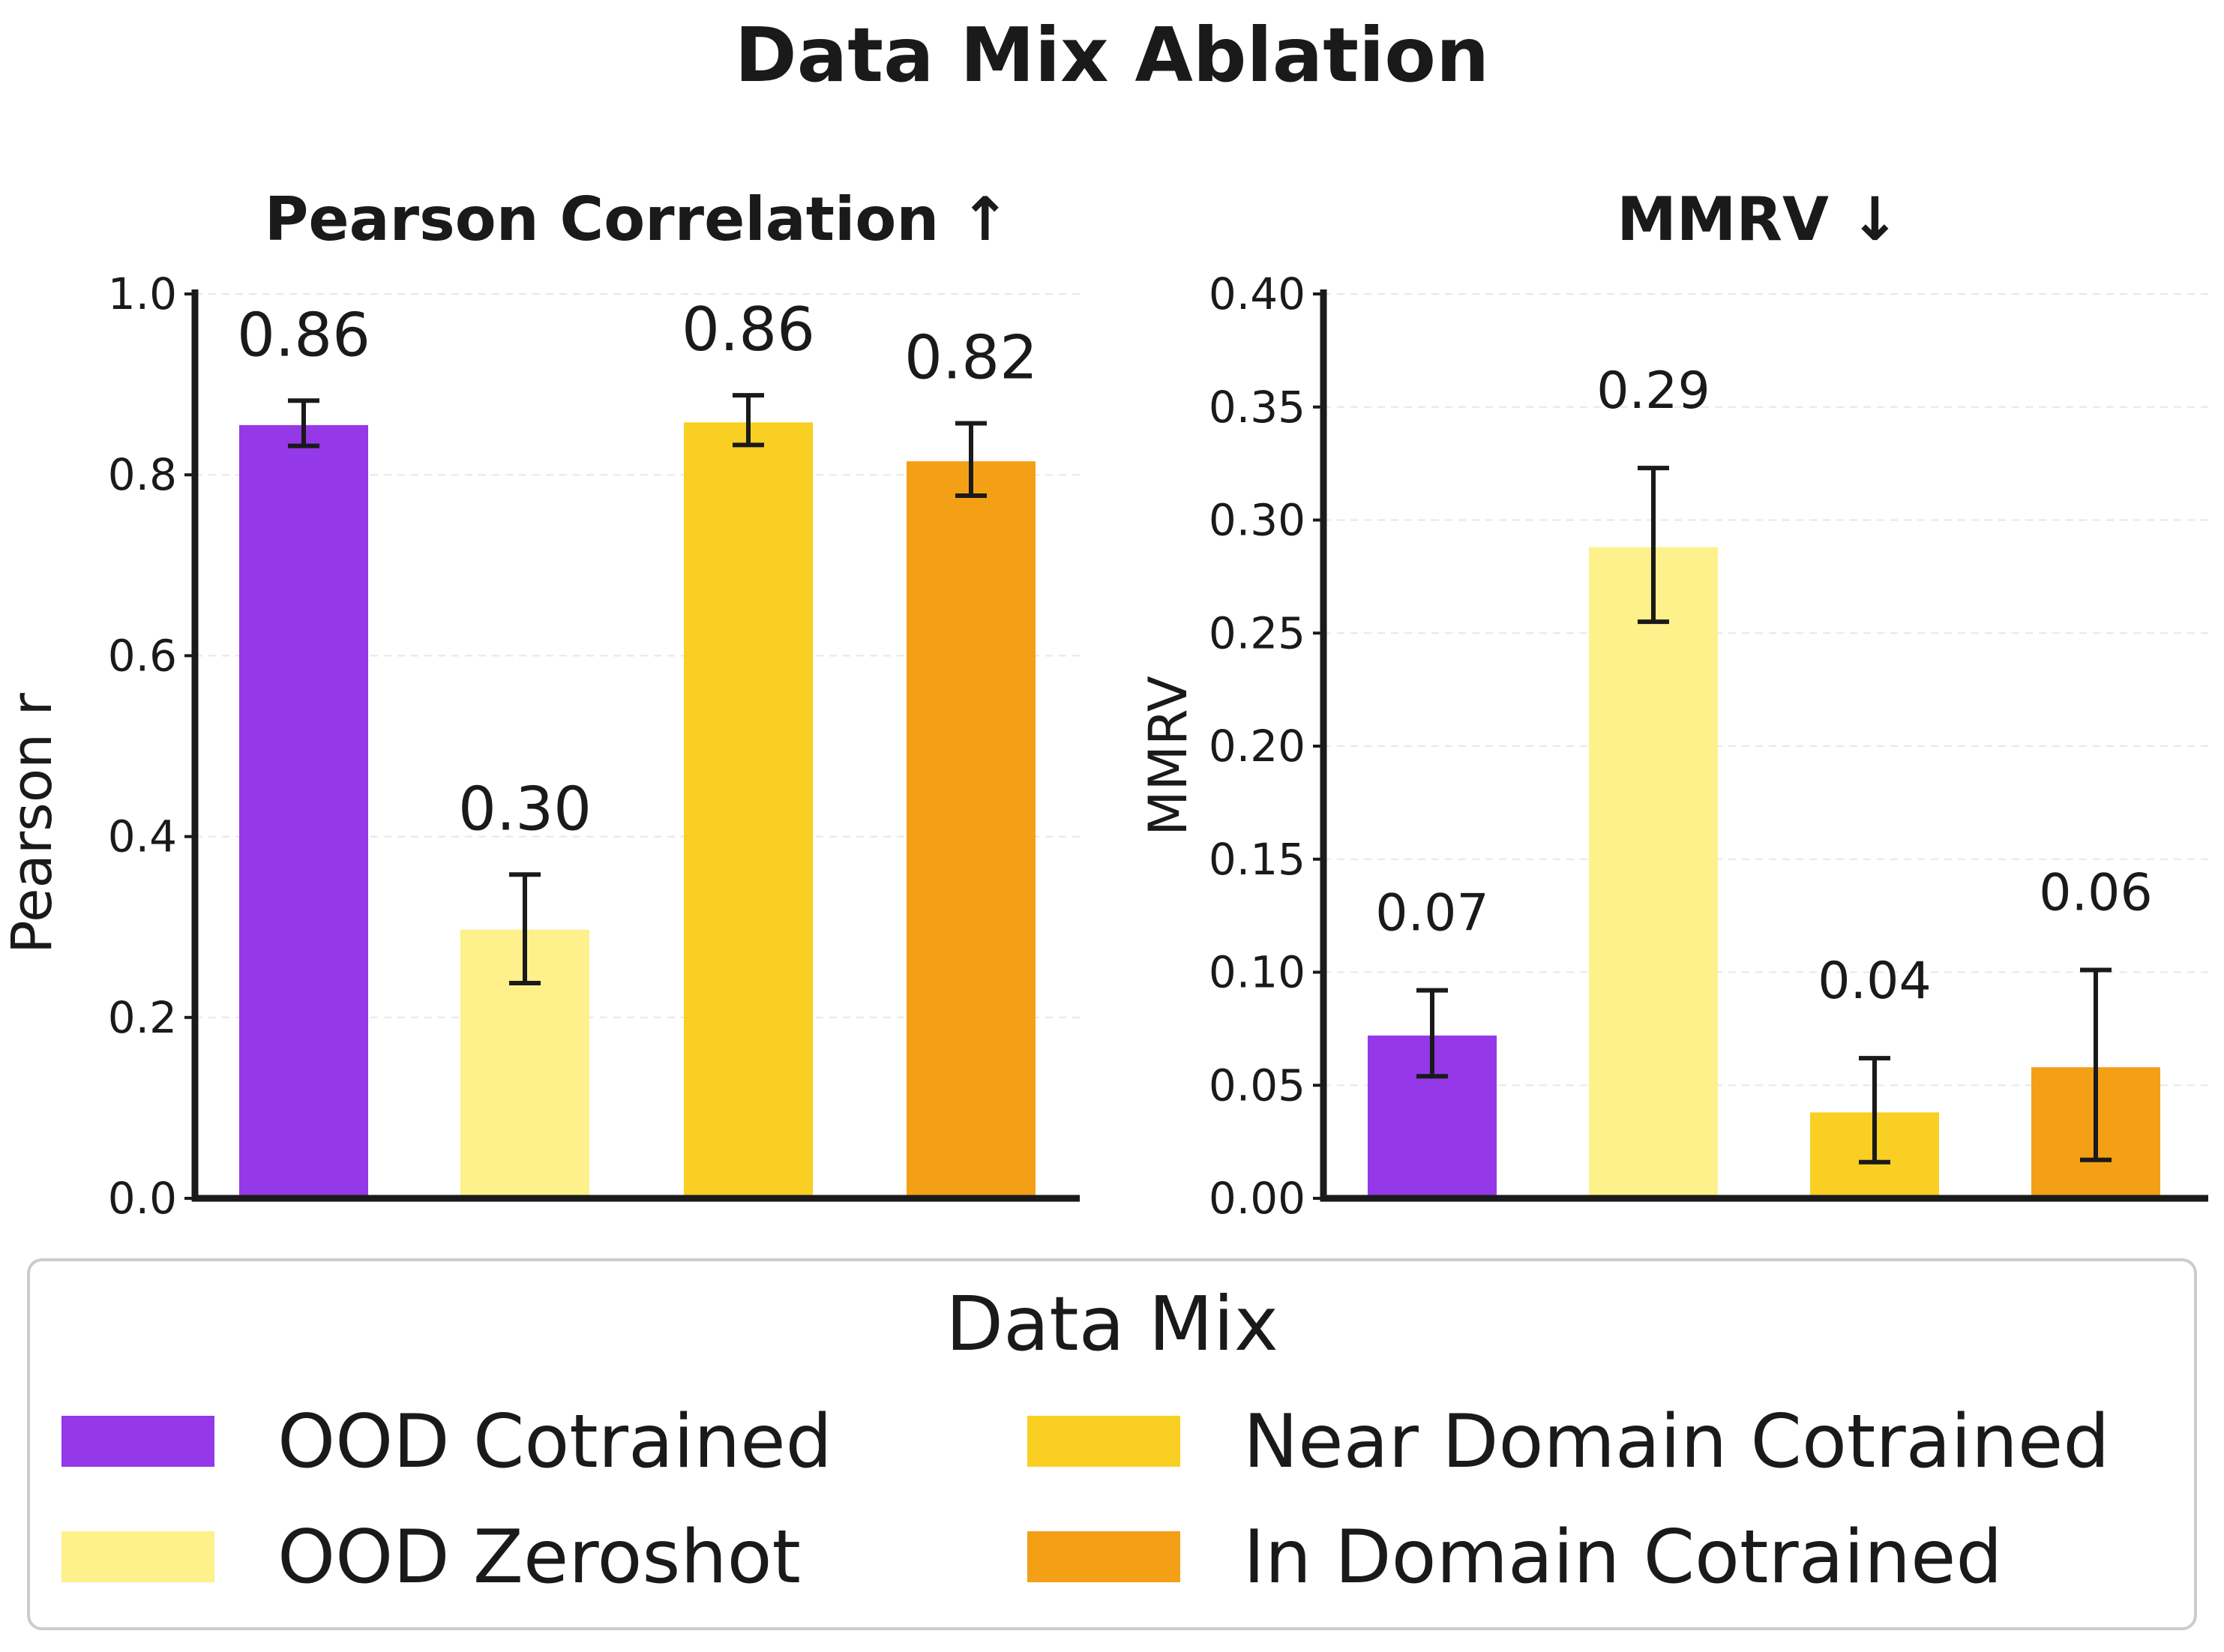 This screenshot has height=1652, width=2224. What do you see at coordinates (637, 219) in the screenshot?
I see `chart-title: Pearson Correlation ↑` at bounding box center [637, 219].